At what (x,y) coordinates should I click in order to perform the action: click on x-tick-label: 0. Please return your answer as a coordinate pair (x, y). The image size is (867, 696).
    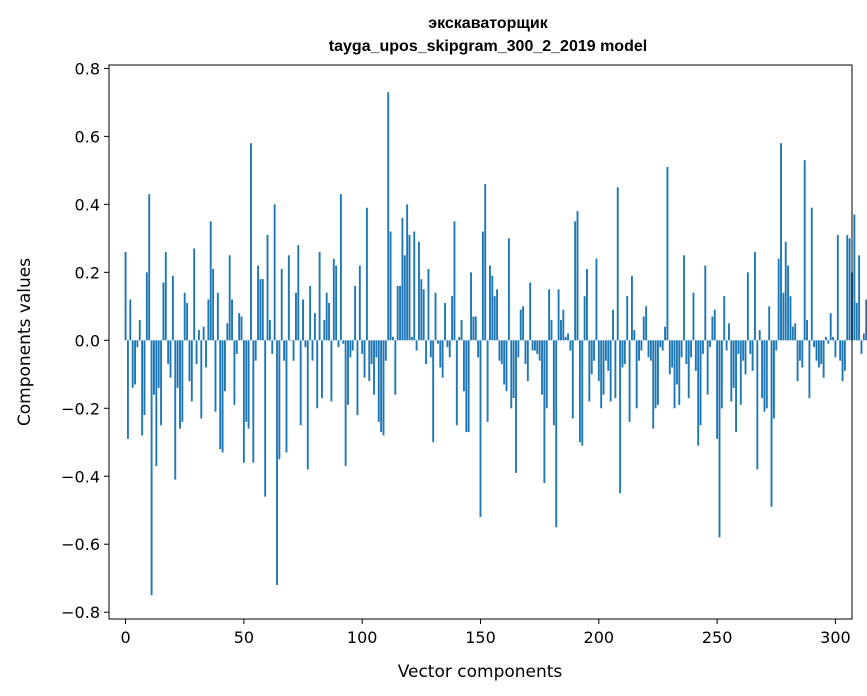
    Looking at the image, I should click on (125, 637).